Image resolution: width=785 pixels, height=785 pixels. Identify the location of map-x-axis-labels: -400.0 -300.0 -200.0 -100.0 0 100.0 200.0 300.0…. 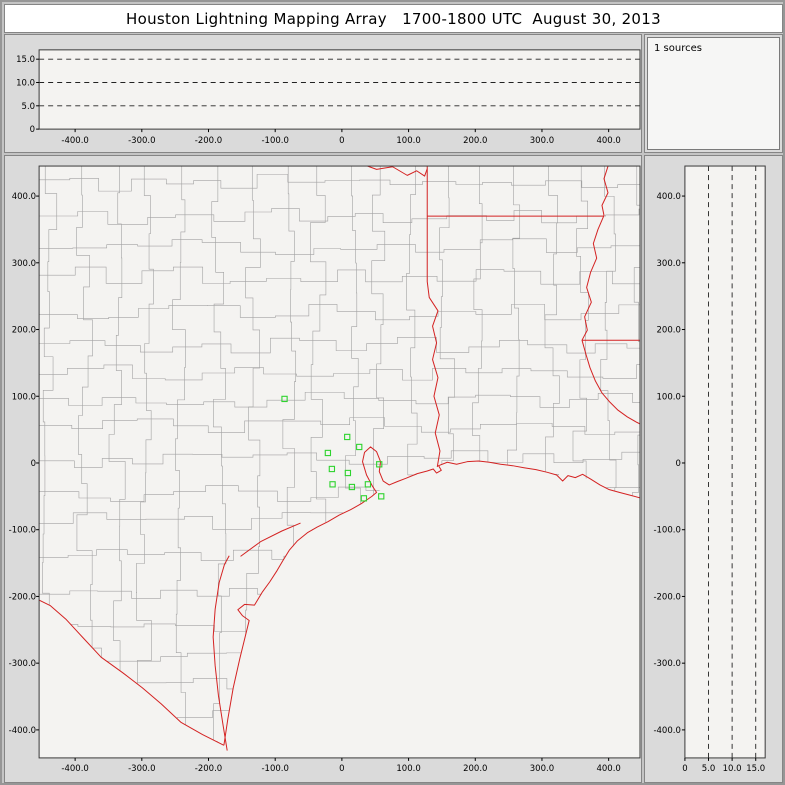
(341, 765).